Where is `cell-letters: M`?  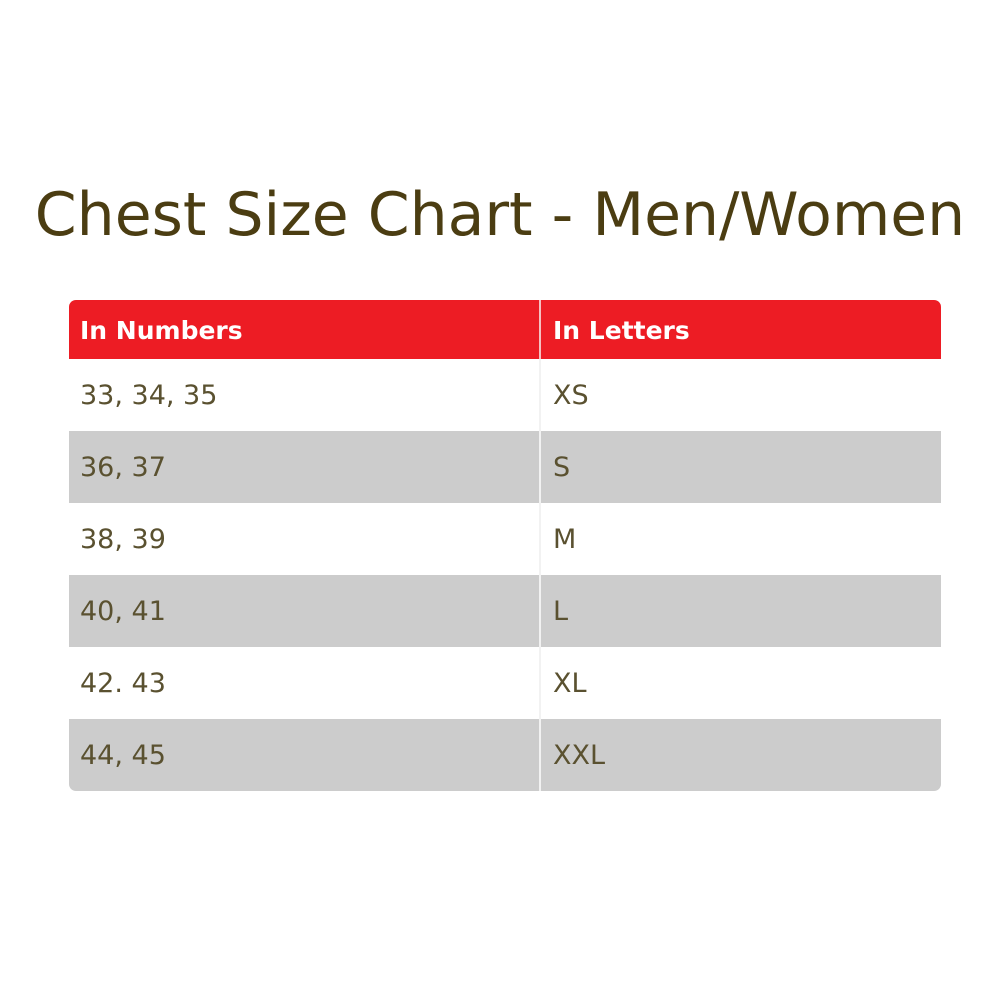
cell-letters: M is located at coordinates (565, 539).